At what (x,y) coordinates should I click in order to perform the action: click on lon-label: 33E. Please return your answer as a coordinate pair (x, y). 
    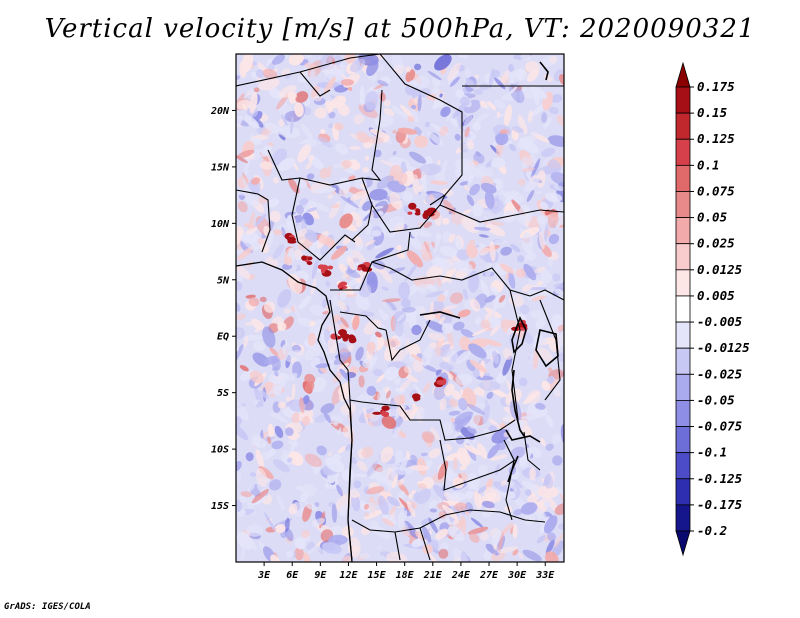
    Looking at the image, I should click on (545, 575).